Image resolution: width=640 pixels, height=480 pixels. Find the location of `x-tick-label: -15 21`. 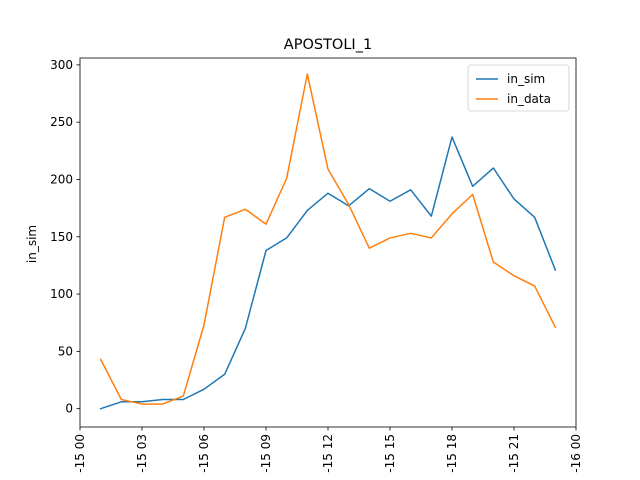

x-tick-label: -15 21 is located at coordinates (514, 453).